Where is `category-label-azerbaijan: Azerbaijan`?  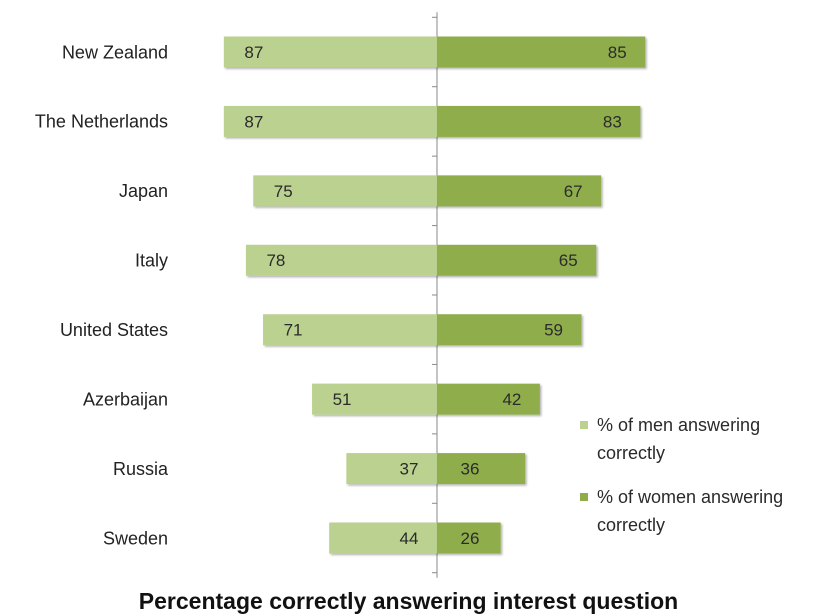
category-label-azerbaijan: Azerbaijan is located at coordinates (125, 399).